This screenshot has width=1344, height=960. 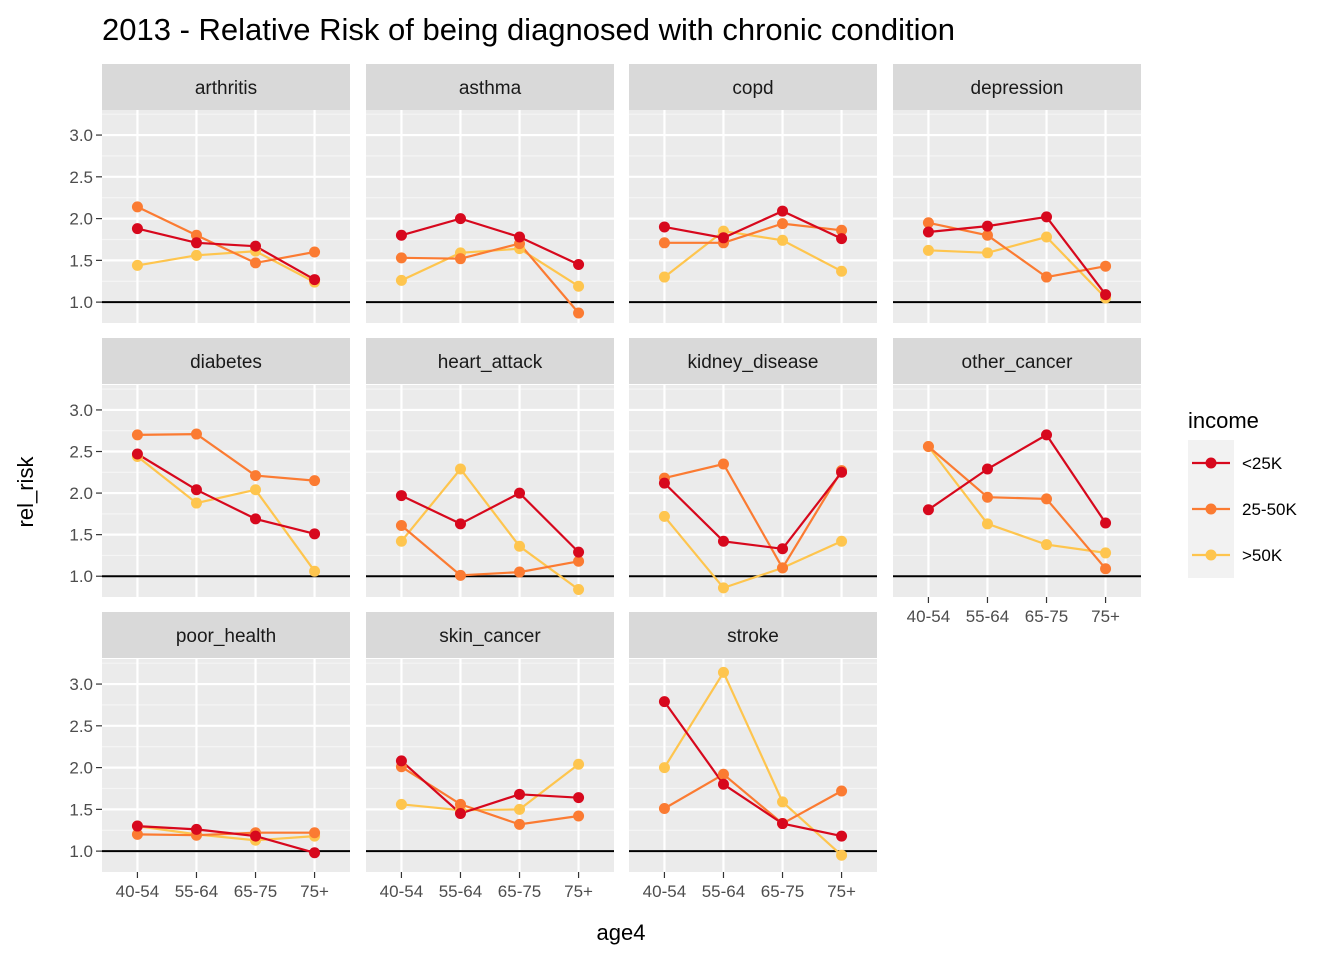 What do you see at coordinates (1223, 420) in the screenshot?
I see `legend-title: income` at bounding box center [1223, 420].